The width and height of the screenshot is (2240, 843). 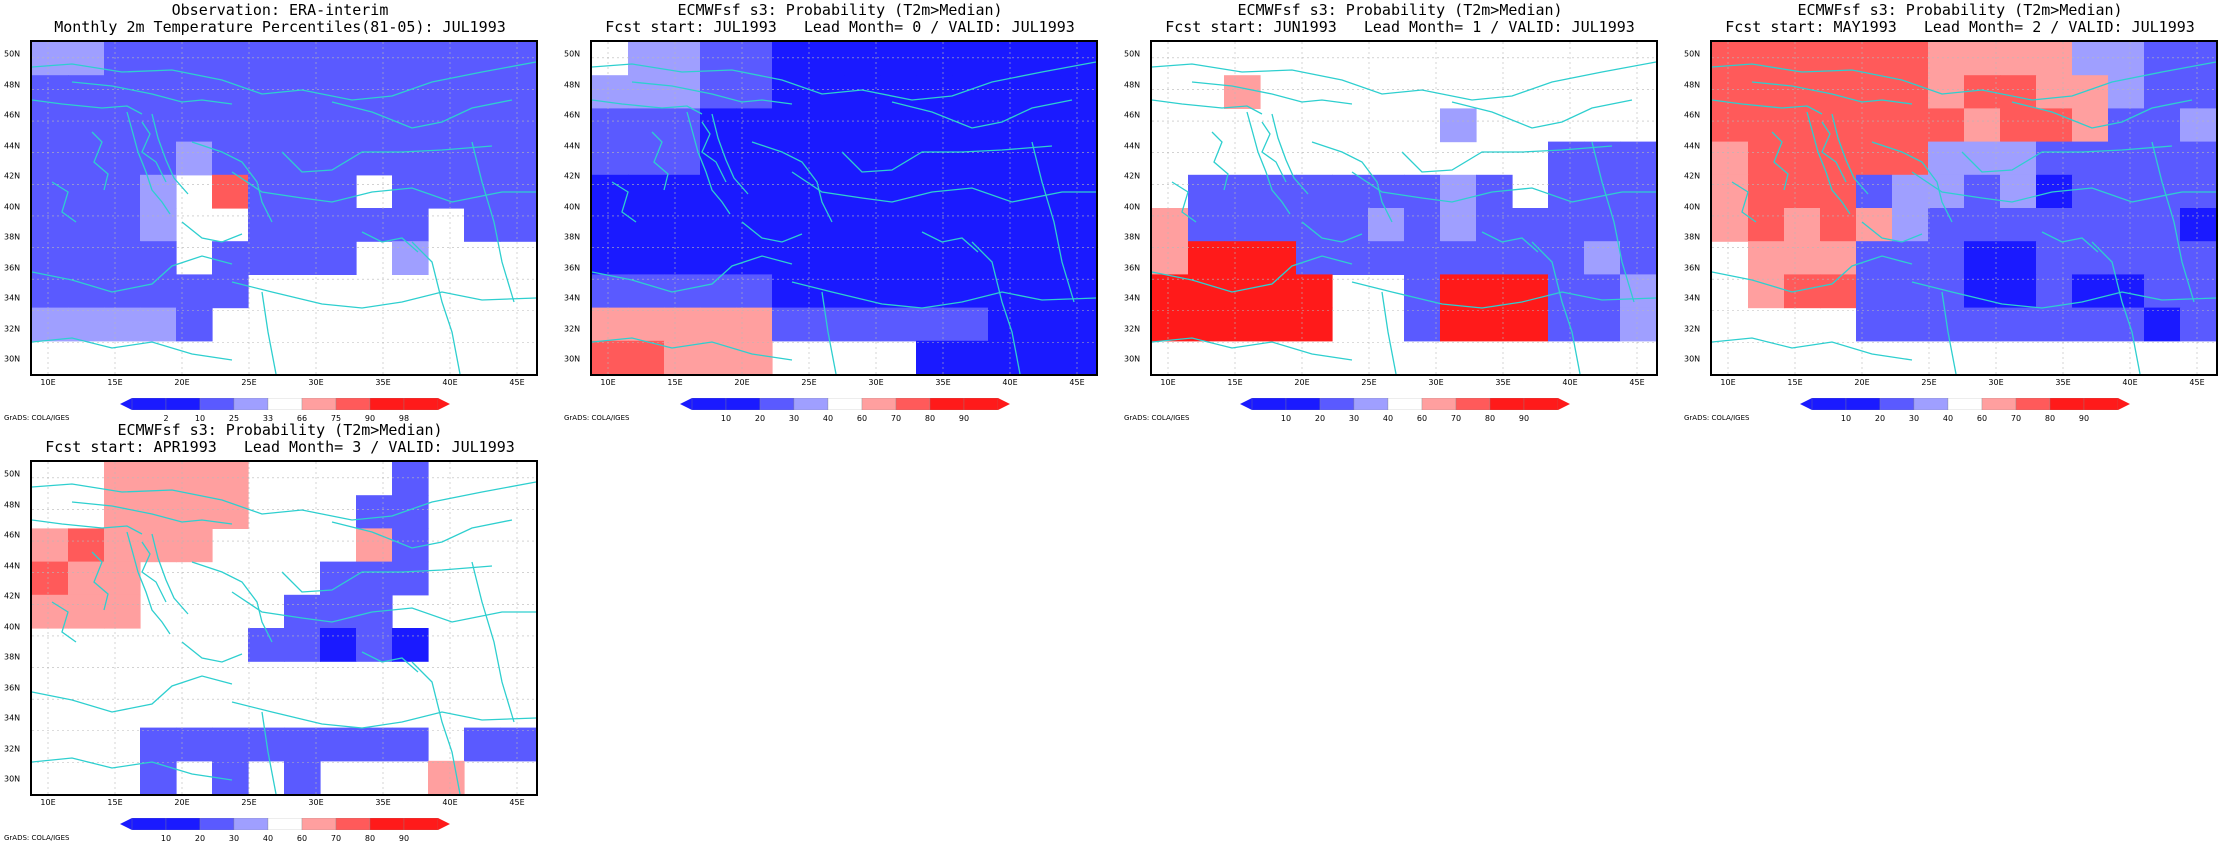 I want to click on colorbar-tick-label: 75, so click(x=336, y=418).